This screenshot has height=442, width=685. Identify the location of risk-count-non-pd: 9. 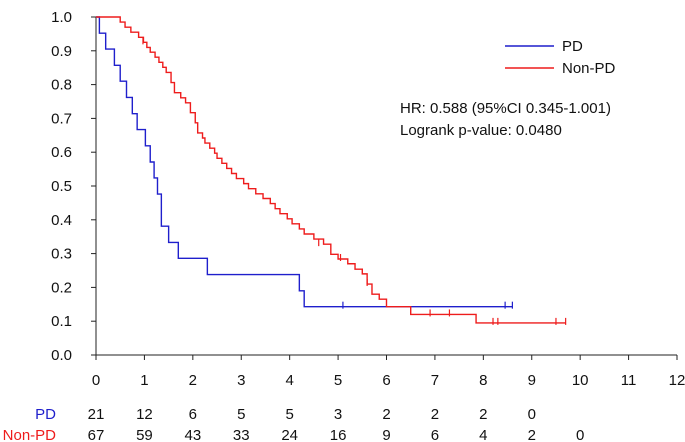
(386, 434).